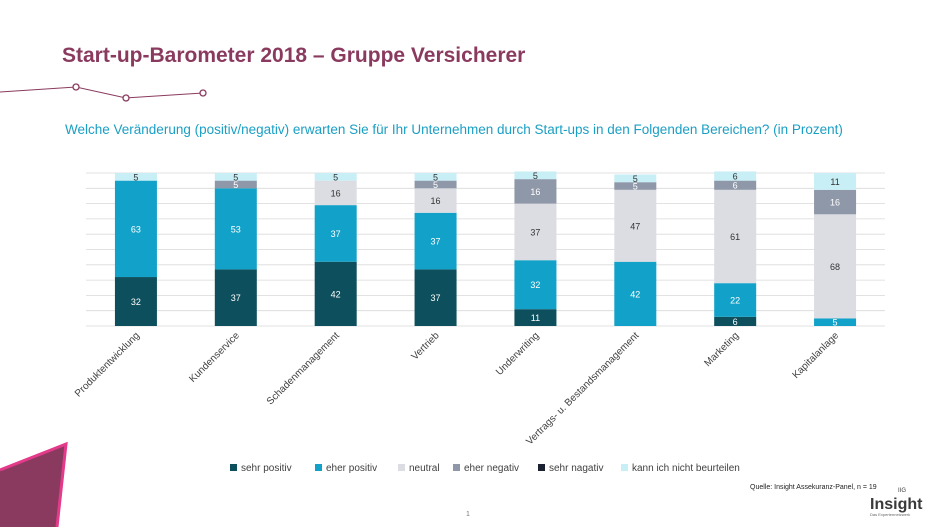  I want to click on bar-marketing-neutral, so click(735, 236).